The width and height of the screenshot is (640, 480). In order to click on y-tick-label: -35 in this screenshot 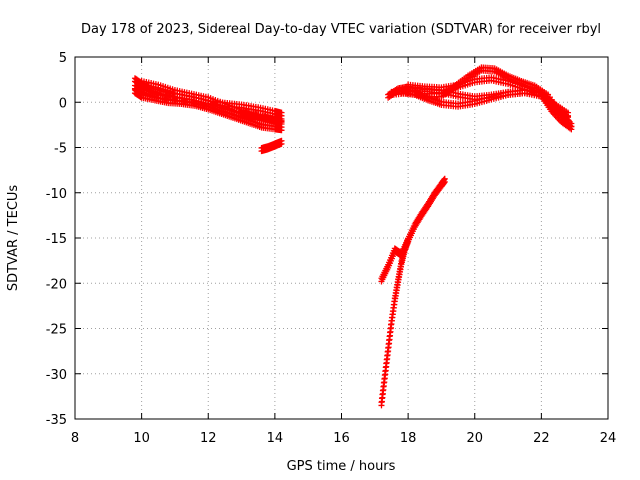, I will do `click(56, 420)`.